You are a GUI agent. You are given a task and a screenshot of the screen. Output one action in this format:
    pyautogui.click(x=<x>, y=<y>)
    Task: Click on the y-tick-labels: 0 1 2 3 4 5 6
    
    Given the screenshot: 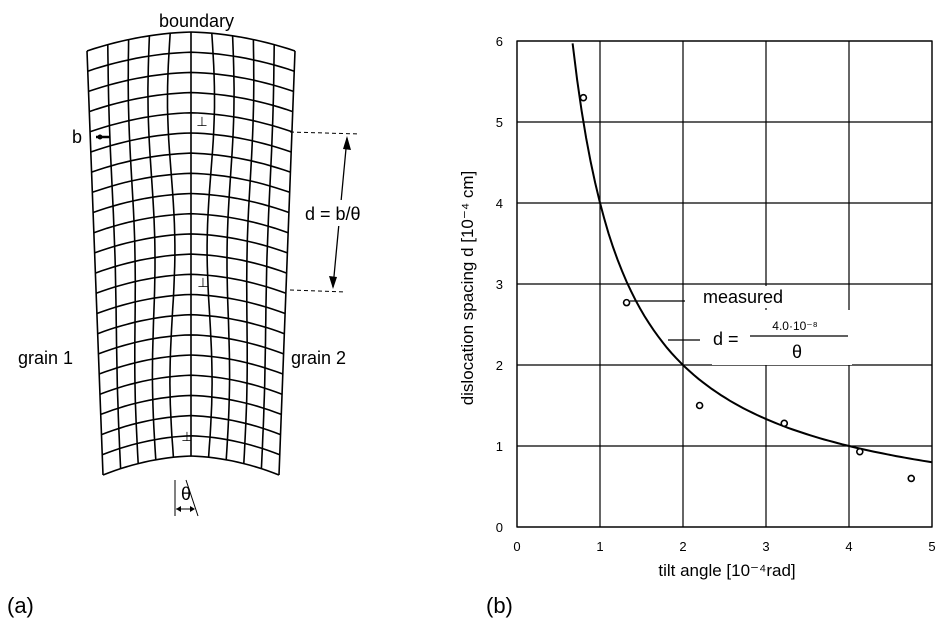 What is the action you would take?
    pyautogui.click(x=499, y=284)
    